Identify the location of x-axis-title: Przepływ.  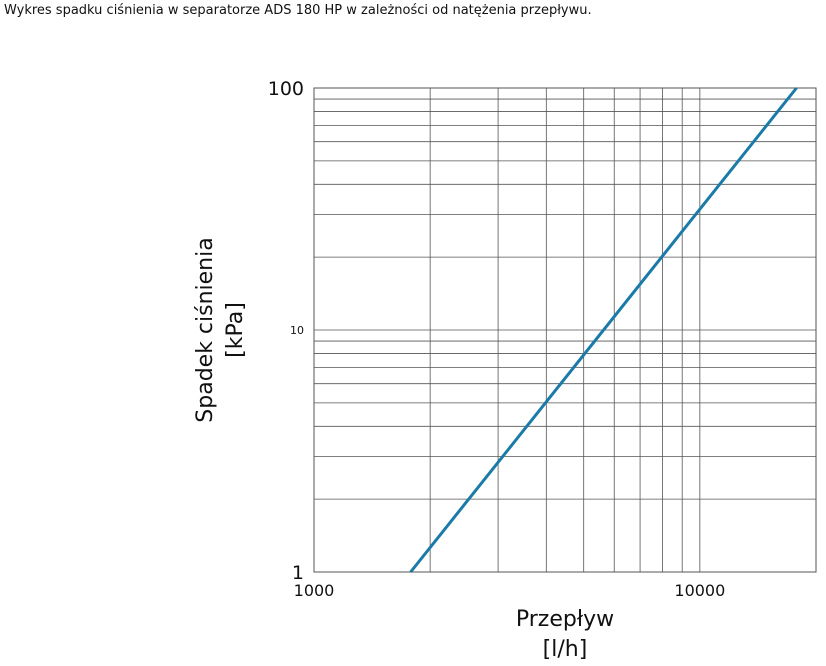
(565, 619).